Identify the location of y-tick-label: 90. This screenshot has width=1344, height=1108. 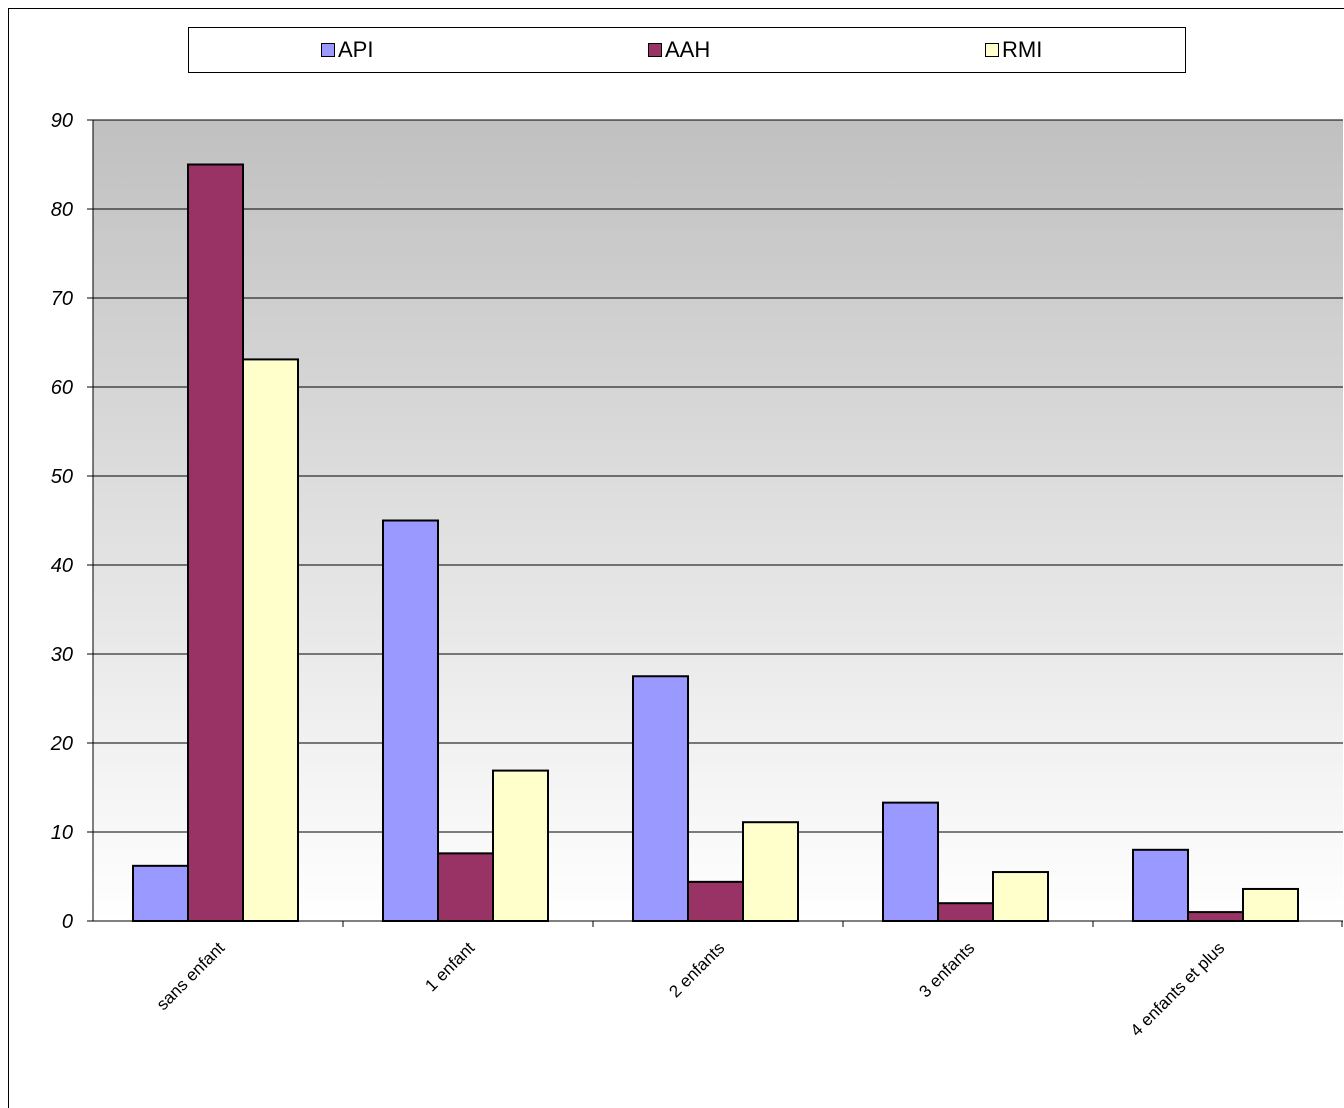
(62, 121).